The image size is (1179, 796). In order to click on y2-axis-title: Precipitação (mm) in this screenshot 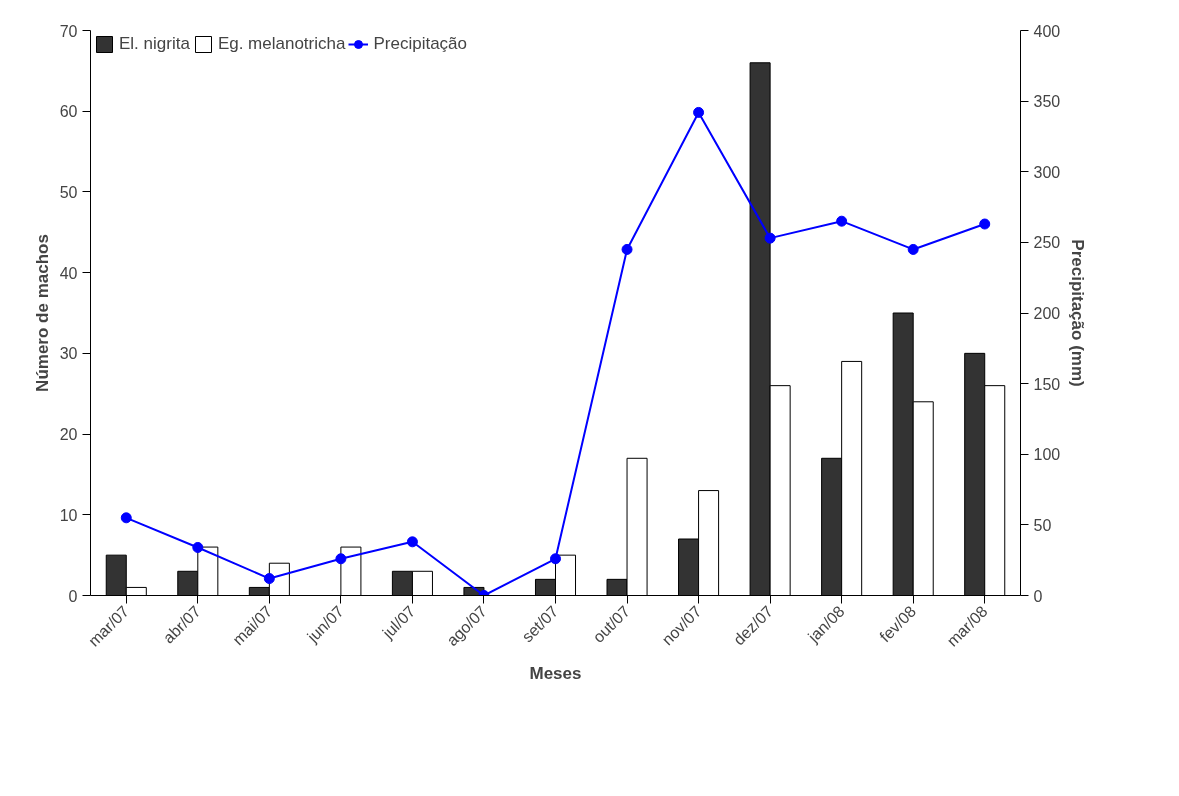, I will do `click(1078, 313)`.